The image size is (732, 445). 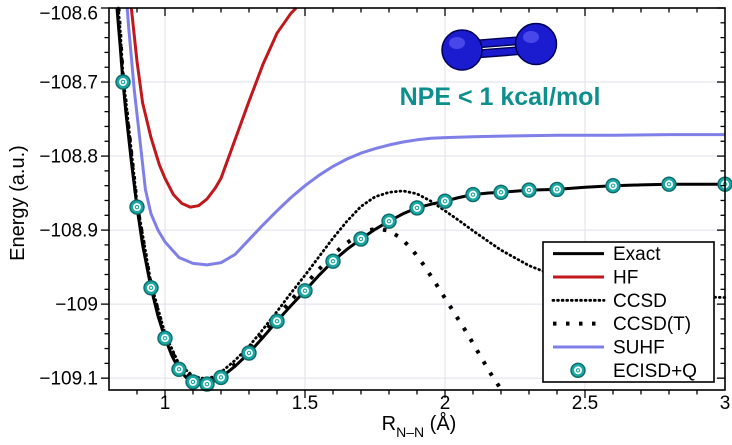 I want to click on legend-label-ccsd-t: CCSD(T), so click(x=652, y=324).